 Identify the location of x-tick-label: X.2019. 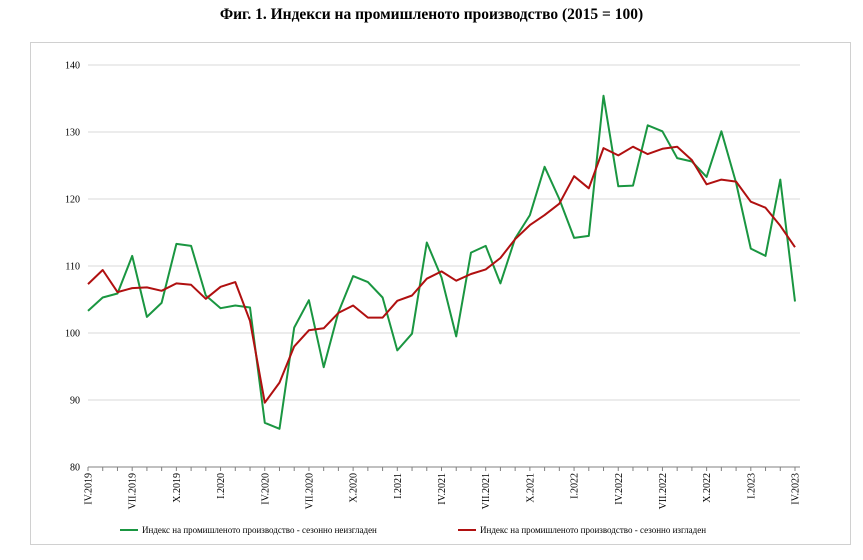
(177, 488).